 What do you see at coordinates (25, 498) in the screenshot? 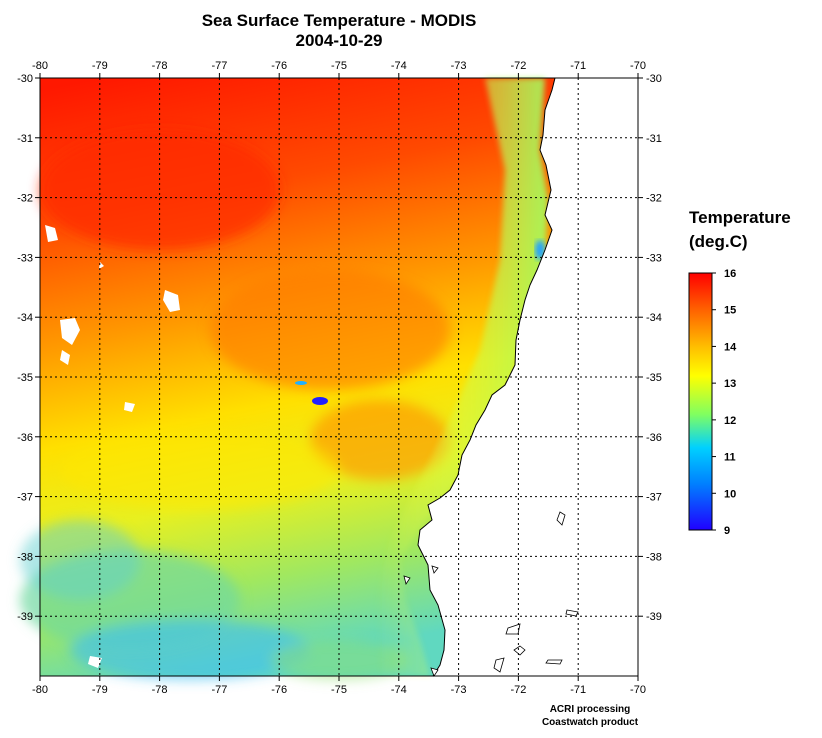
I see `lat-label-left: -37` at bounding box center [25, 498].